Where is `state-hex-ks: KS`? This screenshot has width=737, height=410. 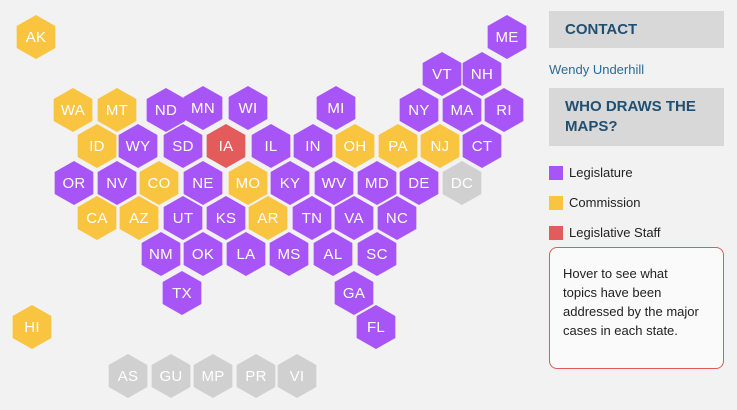 state-hex-ks: KS is located at coordinates (226, 218).